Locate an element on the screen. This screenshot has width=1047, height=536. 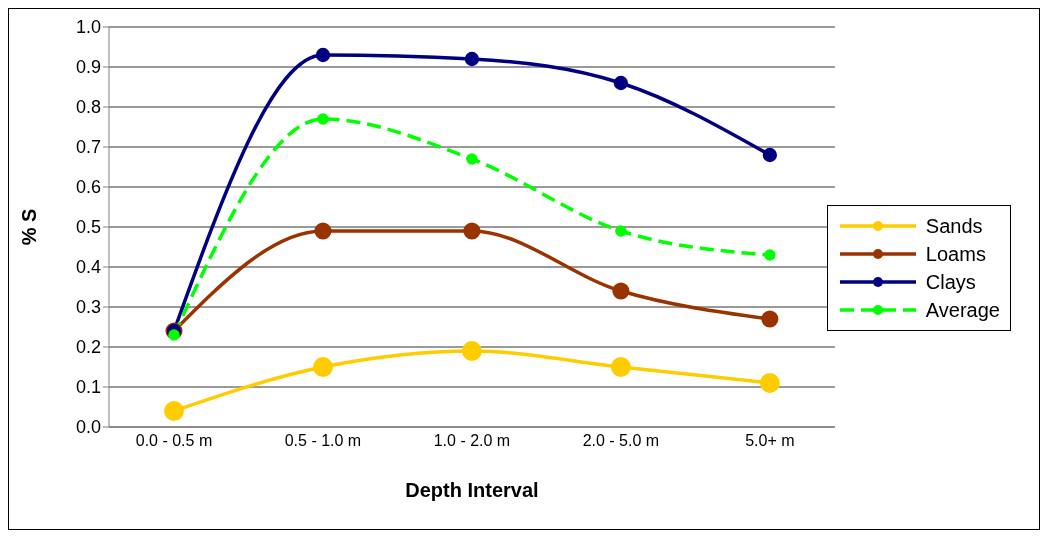
y-tick-label: 0.5 is located at coordinates (88, 227).